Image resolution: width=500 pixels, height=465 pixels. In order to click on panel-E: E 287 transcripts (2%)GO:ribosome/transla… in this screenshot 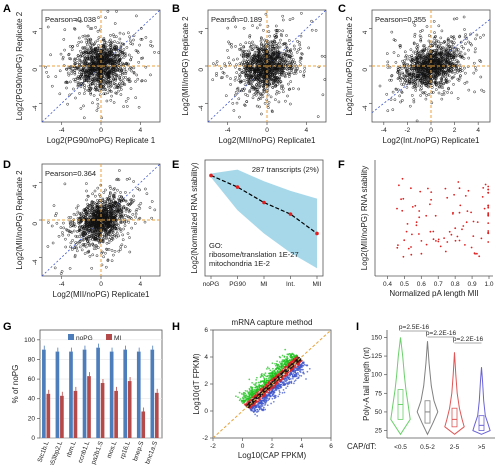, I will do `click(248, 223)`.